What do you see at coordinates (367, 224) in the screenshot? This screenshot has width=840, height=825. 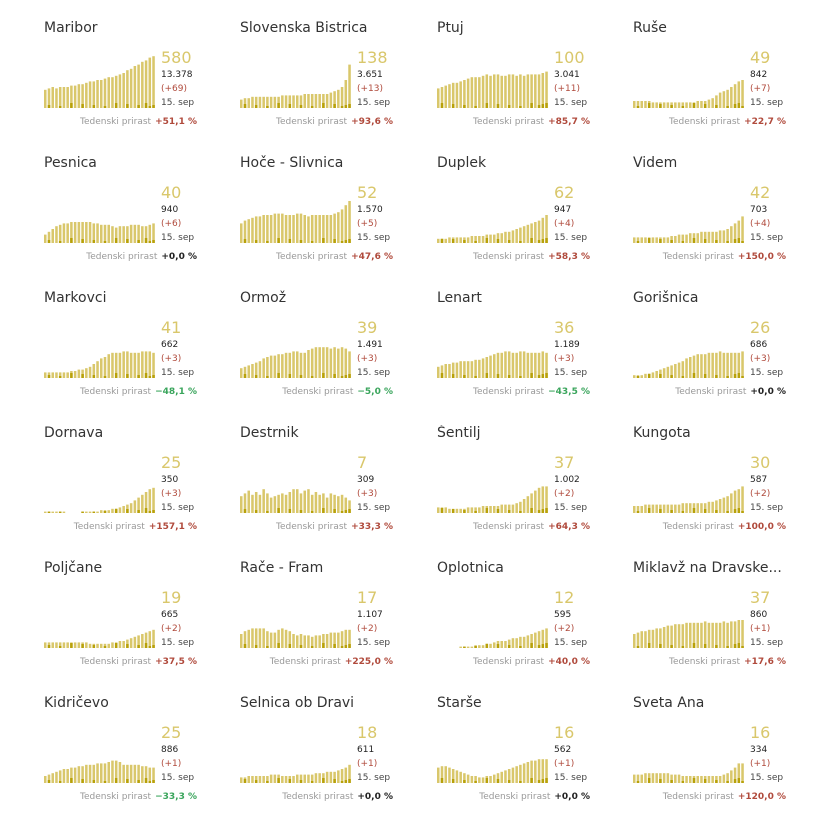 I see `daily-delta: (+5)` at bounding box center [367, 224].